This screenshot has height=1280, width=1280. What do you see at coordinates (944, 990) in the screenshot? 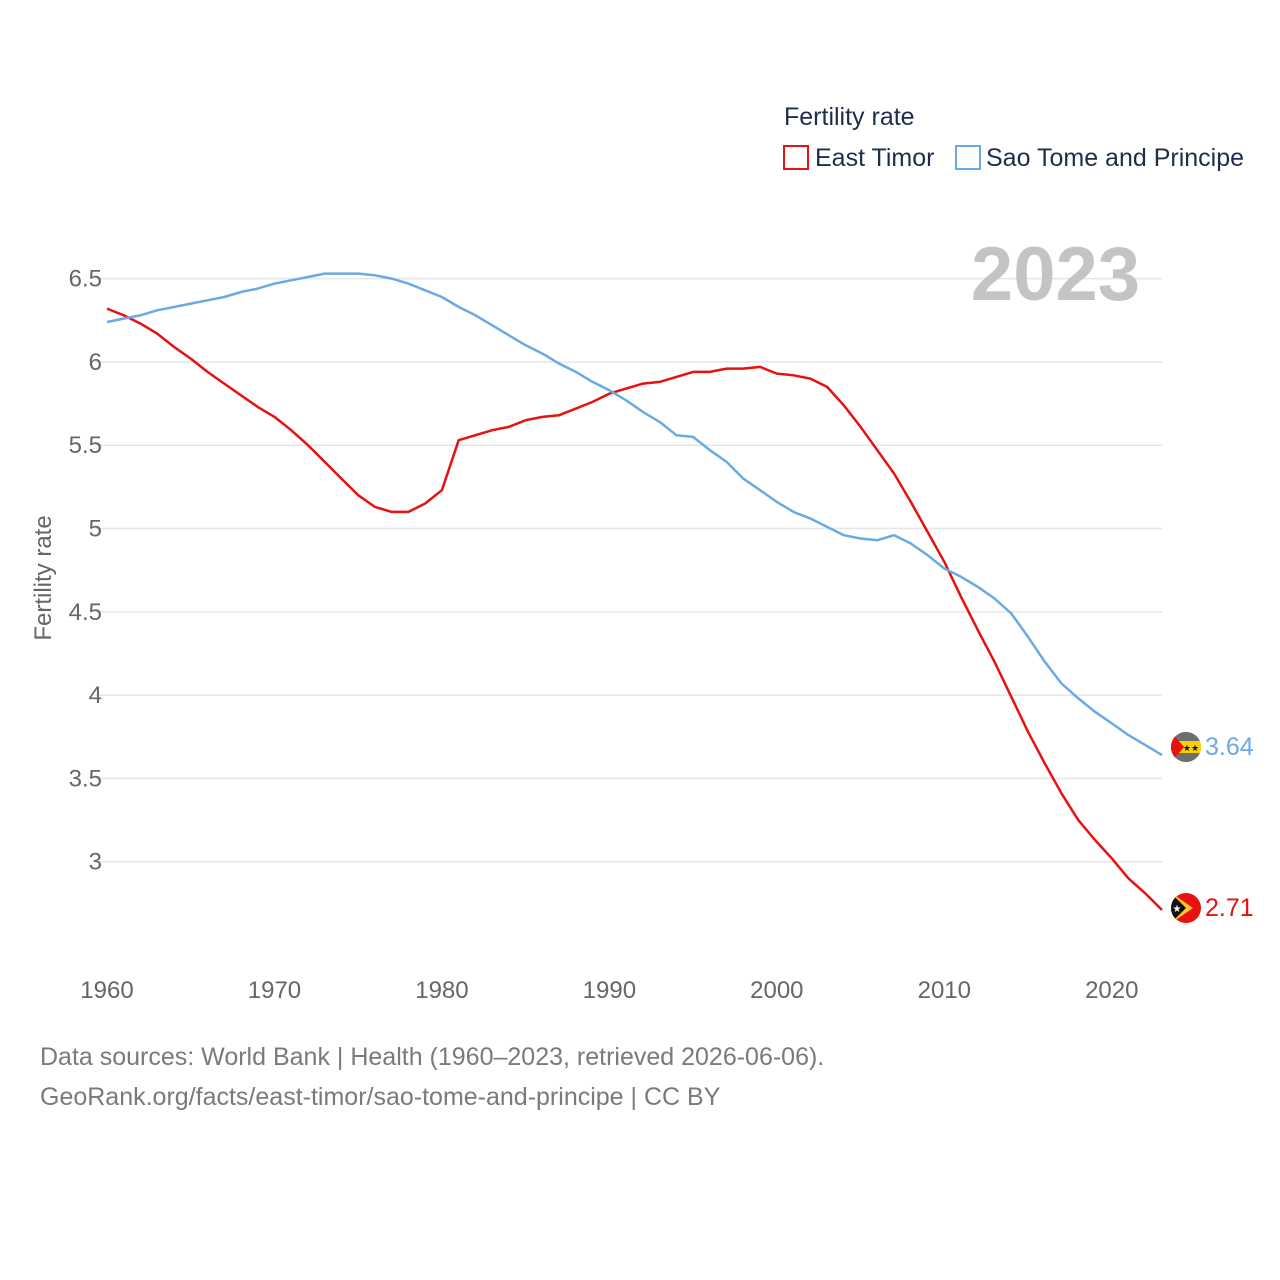
I see `x-tick-label: 2010` at bounding box center [944, 990].